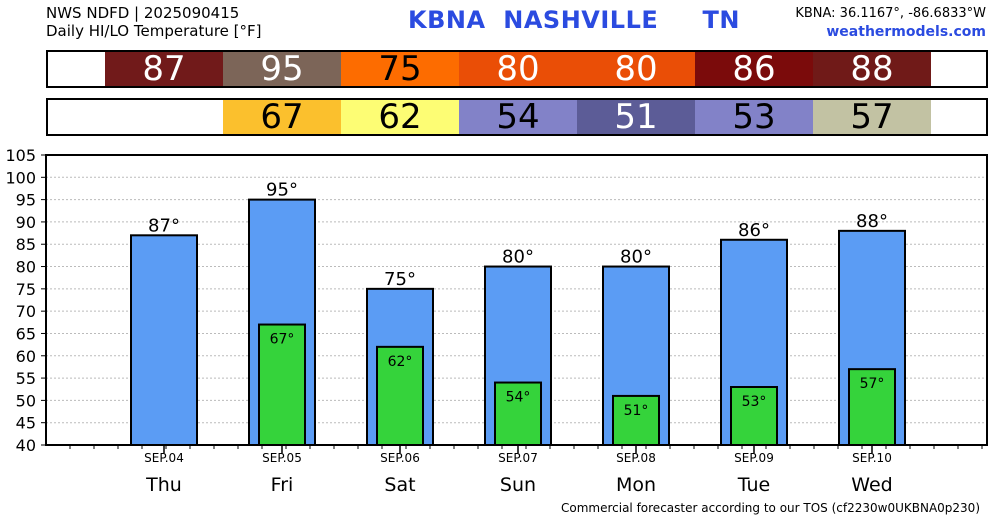 The width and height of the screenshot is (1000, 520). Describe the element at coordinates (872, 69) in the screenshot. I see `hi-cell-6: 88` at that location.